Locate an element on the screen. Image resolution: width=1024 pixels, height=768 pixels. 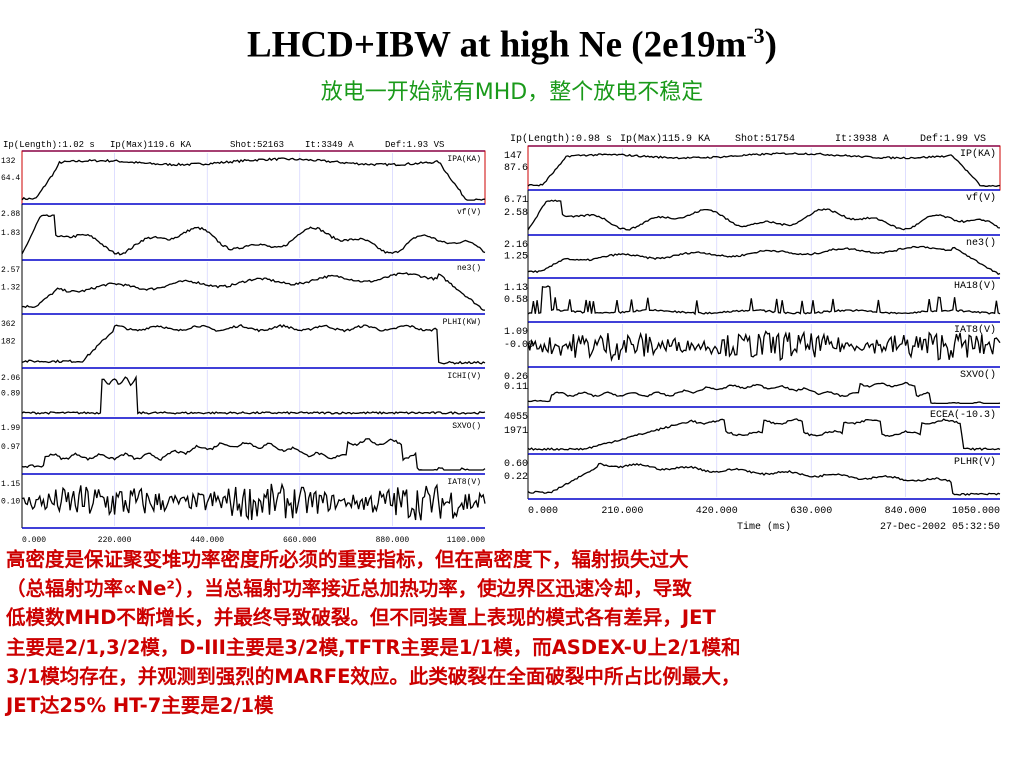
panel-tick-label: 2.88 is located at coordinates (10, 214).